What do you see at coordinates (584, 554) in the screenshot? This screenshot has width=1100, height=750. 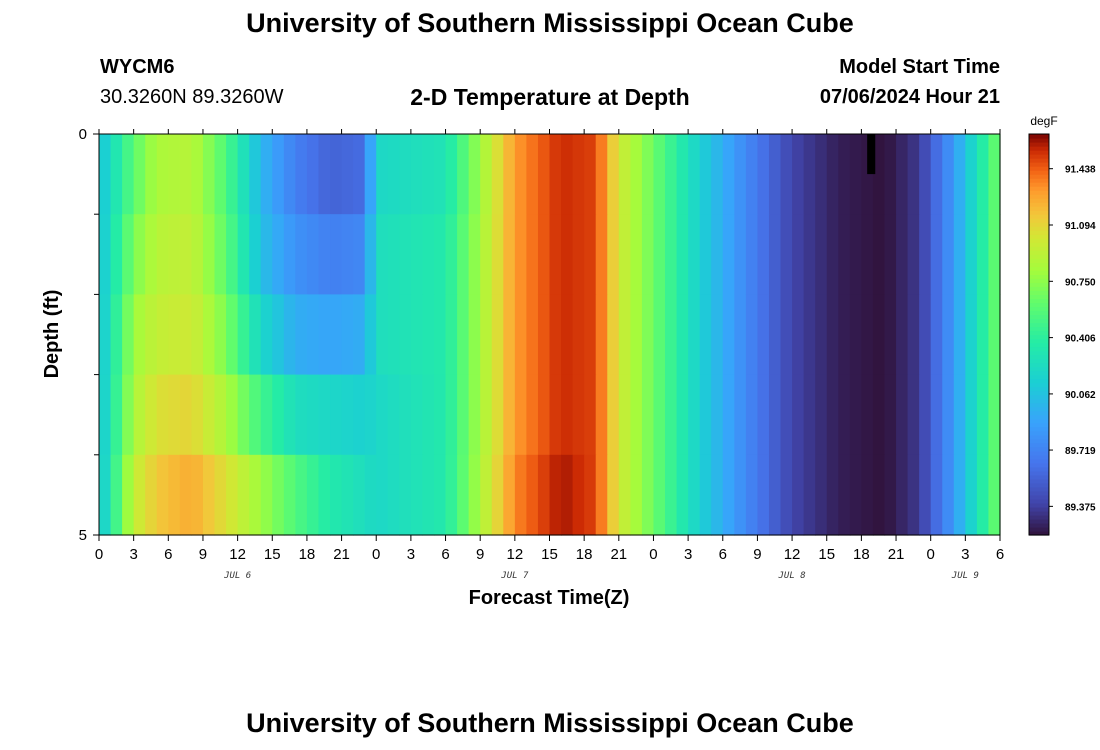 I see `x-tick-label: 18` at bounding box center [584, 554].